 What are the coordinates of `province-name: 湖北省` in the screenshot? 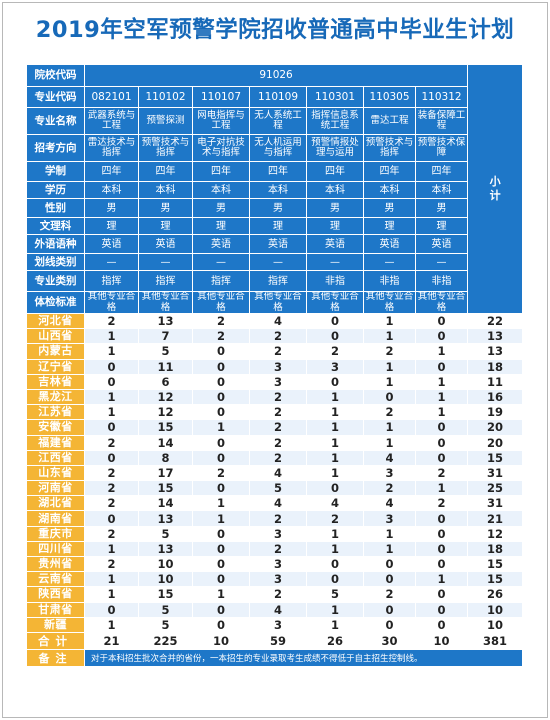 It's located at (55, 503).